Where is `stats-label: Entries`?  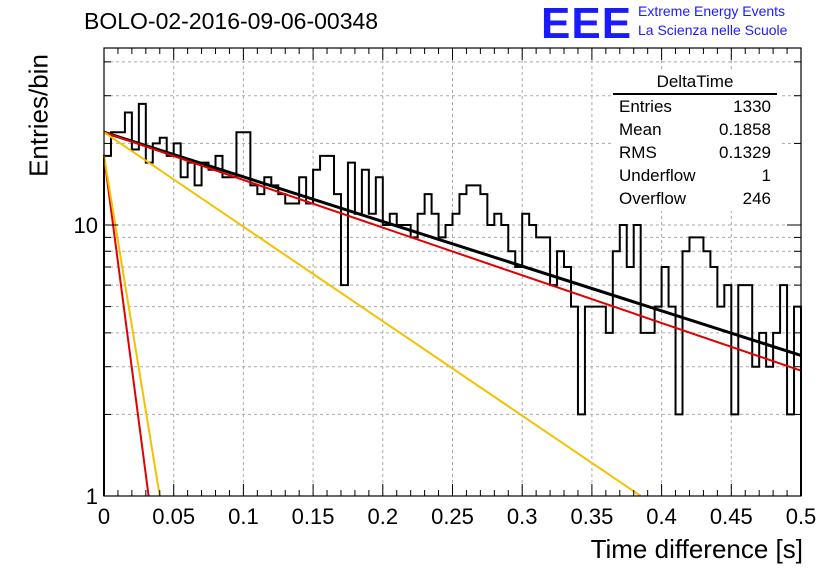 stats-label: Entries is located at coordinates (645, 106).